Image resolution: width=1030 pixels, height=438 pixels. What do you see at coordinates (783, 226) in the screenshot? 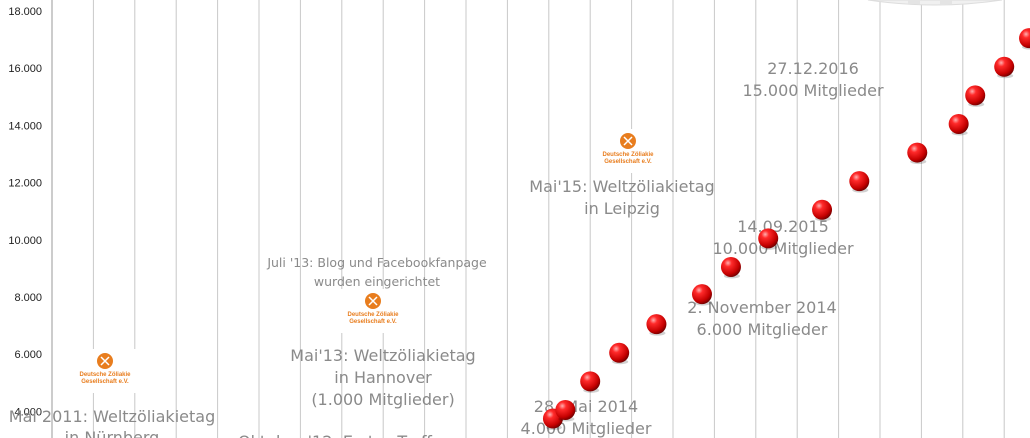
I see `annotation-line: 14.09.2015` at bounding box center [783, 226].